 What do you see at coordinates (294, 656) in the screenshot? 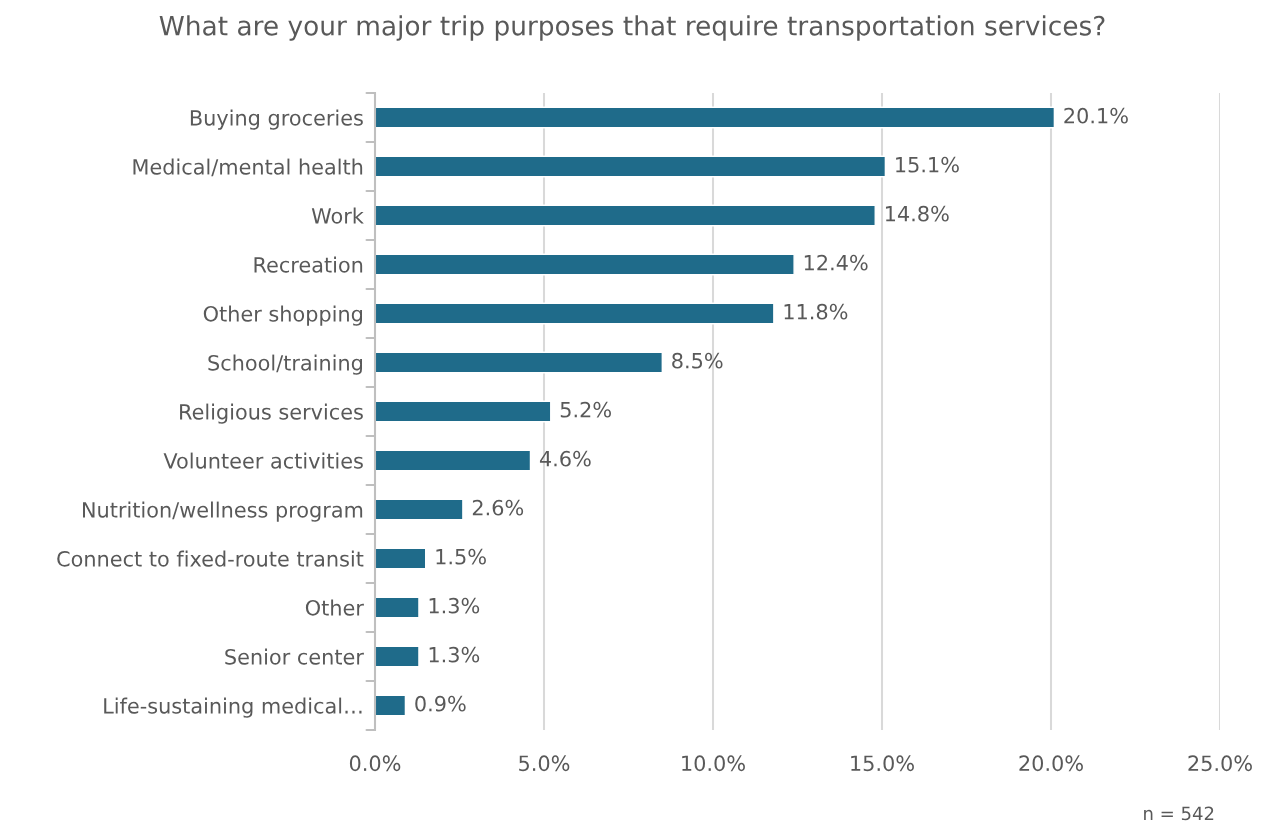
I see `y-tick-label: Senior center` at bounding box center [294, 656].